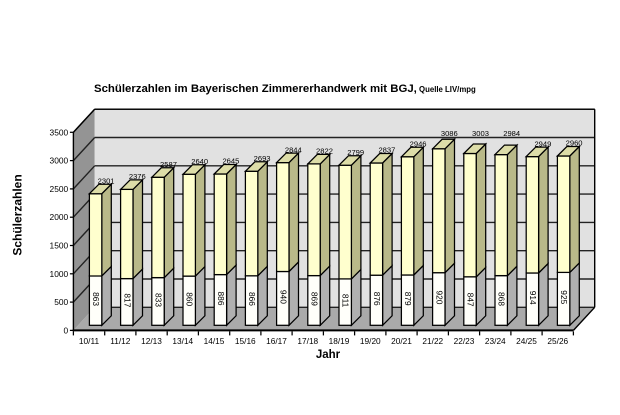  I want to click on svg-text: 19/20, so click(370, 341).